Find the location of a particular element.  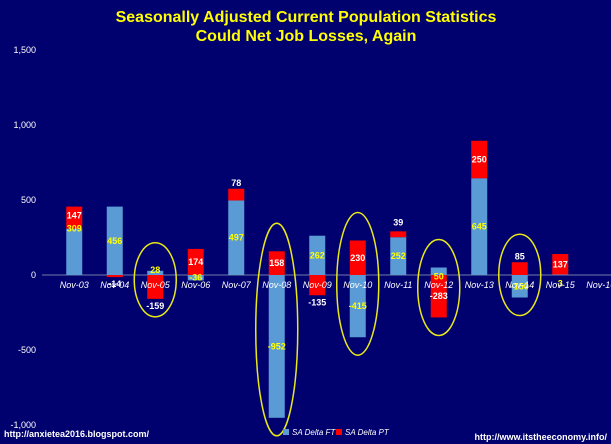

legend: SA Delta FT SA Delta PT is located at coordinates (336, 432).